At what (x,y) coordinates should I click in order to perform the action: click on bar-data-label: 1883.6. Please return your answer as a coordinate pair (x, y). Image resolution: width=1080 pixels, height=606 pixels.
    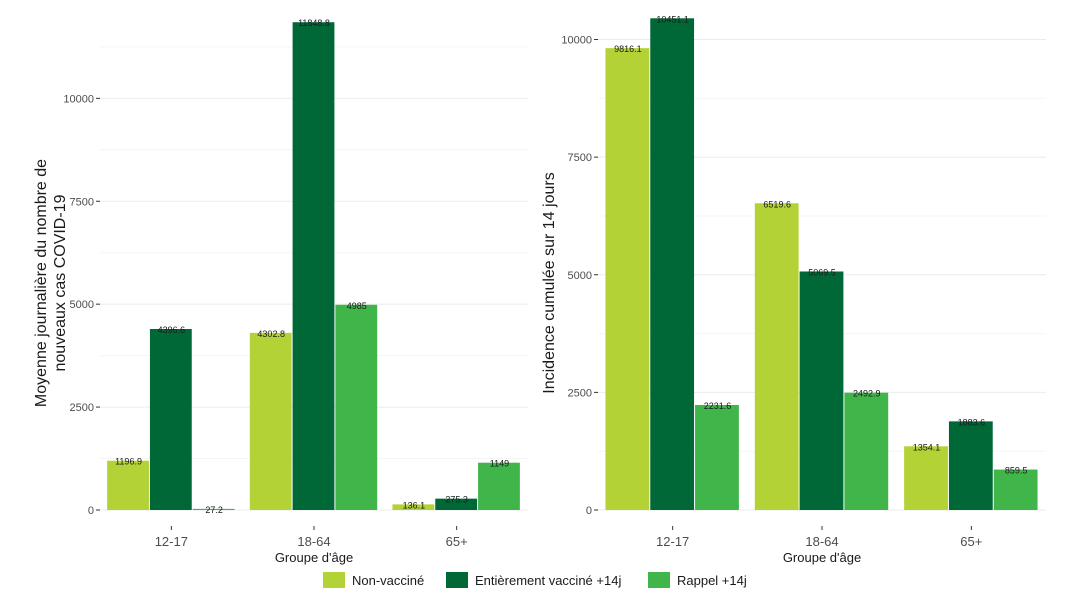
    Looking at the image, I should click on (972, 422).